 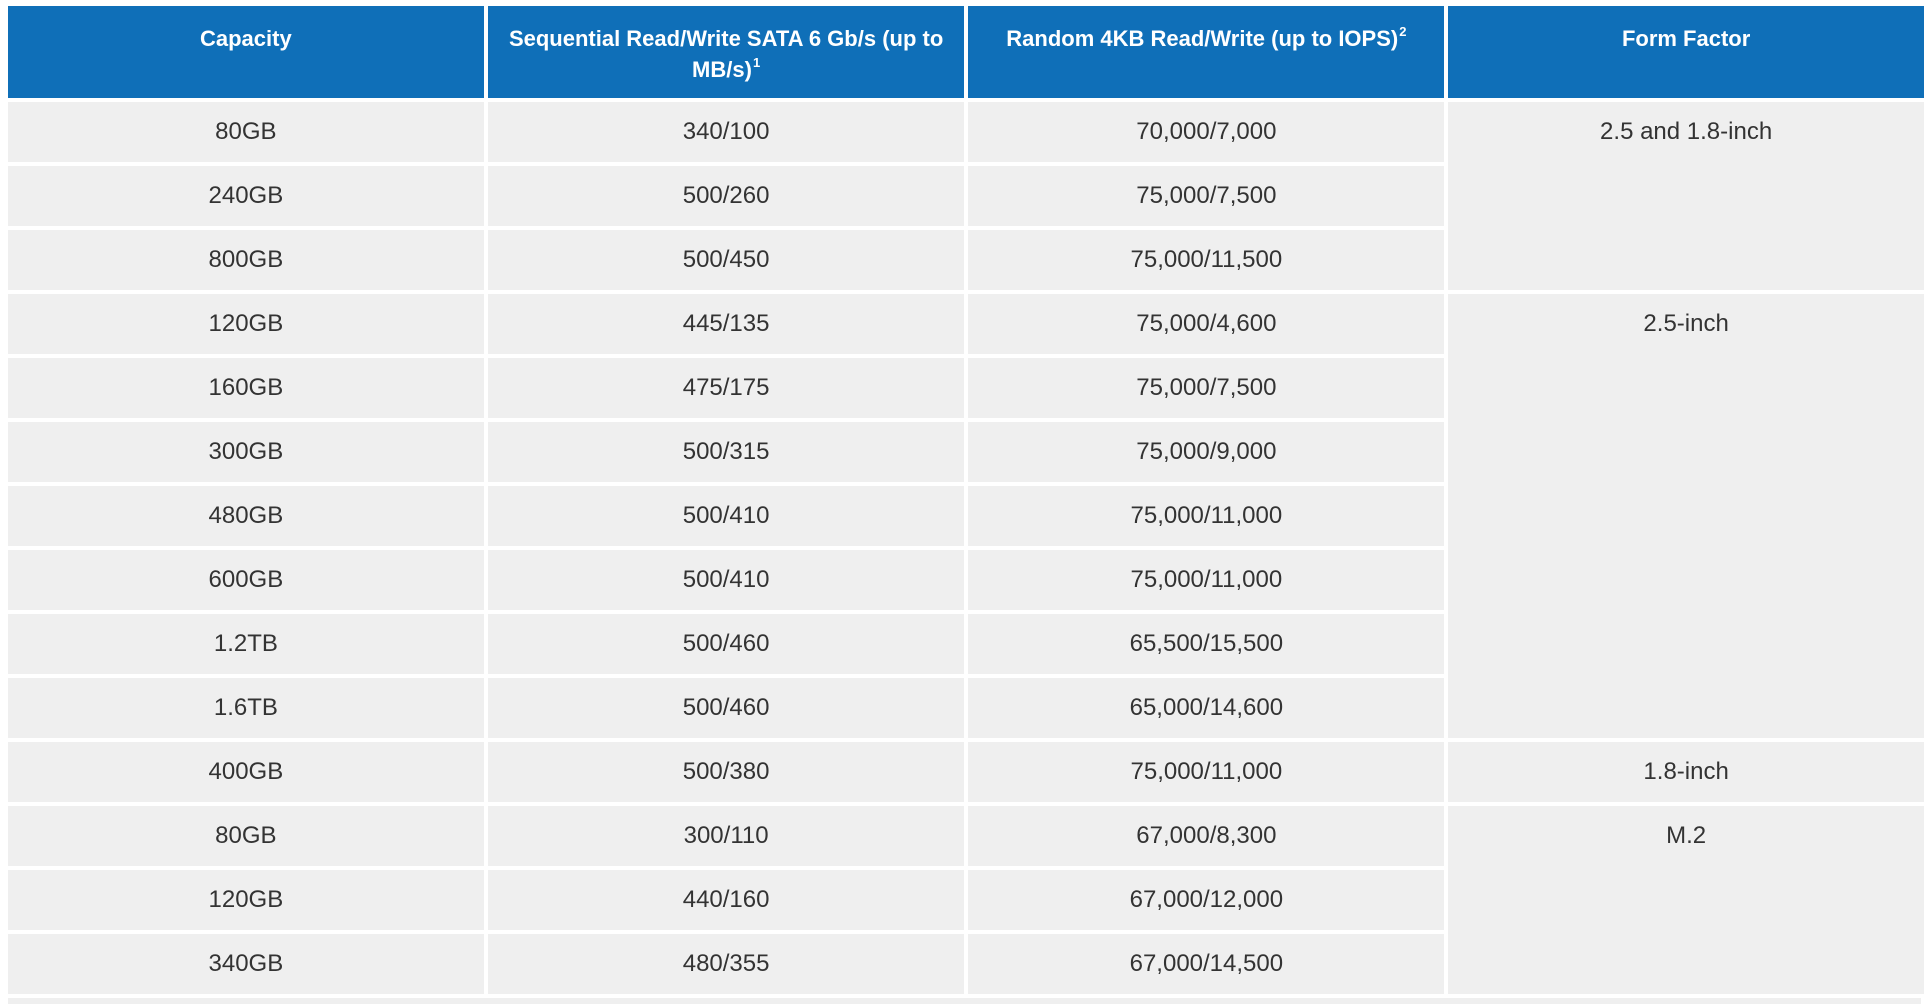 What do you see at coordinates (1206, 324) in the screenshot?
I see `random-cell: 75,000/4,600` at bounding box center [1206, 324].